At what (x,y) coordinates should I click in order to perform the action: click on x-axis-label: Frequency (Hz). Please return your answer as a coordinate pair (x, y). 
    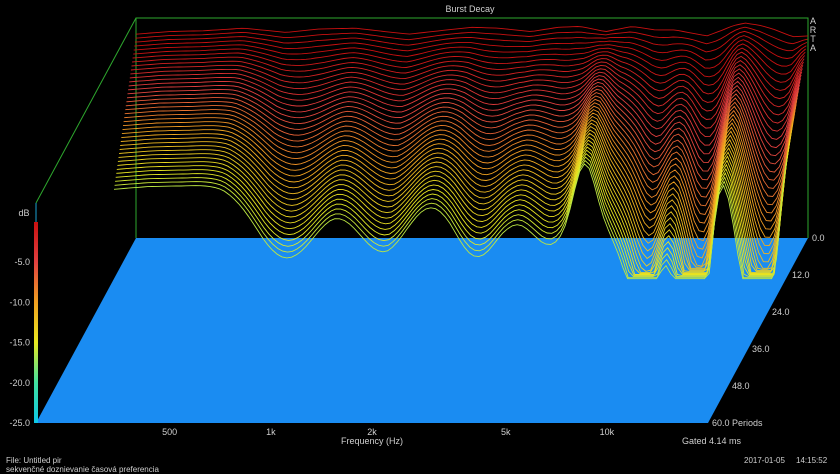
    Looking at the image, I should click on (372, 441).